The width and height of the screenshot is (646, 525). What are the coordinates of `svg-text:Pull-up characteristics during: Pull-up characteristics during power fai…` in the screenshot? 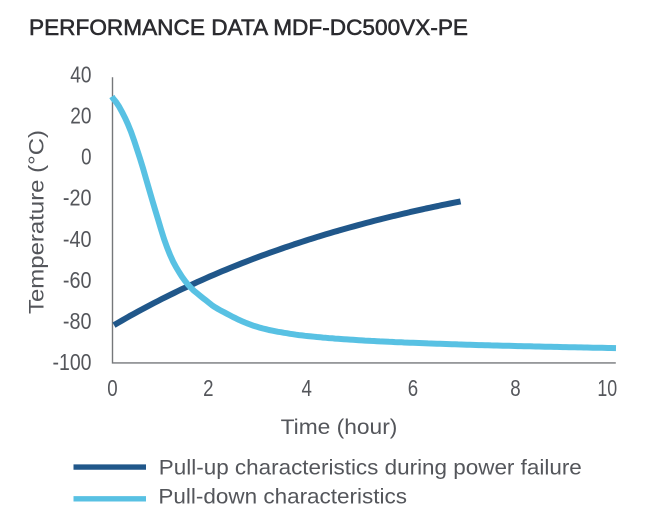 It's located at (370, 467).